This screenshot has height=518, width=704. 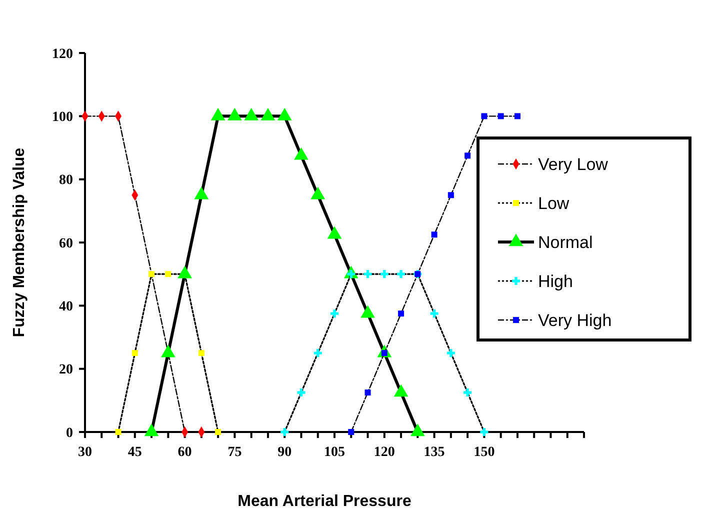 I want to click on y-tick-label: 20, so click(x=66, y=370).